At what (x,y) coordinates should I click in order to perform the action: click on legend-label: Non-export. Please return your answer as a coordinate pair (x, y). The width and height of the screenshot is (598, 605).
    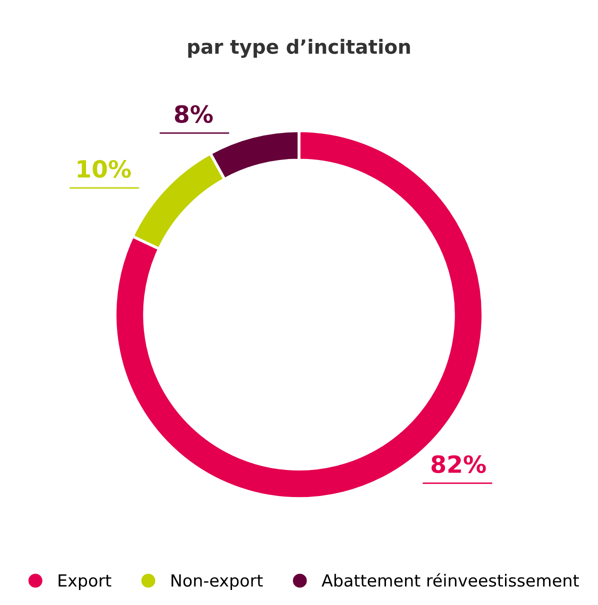
    Looking at the image, I should click on (217, 582).